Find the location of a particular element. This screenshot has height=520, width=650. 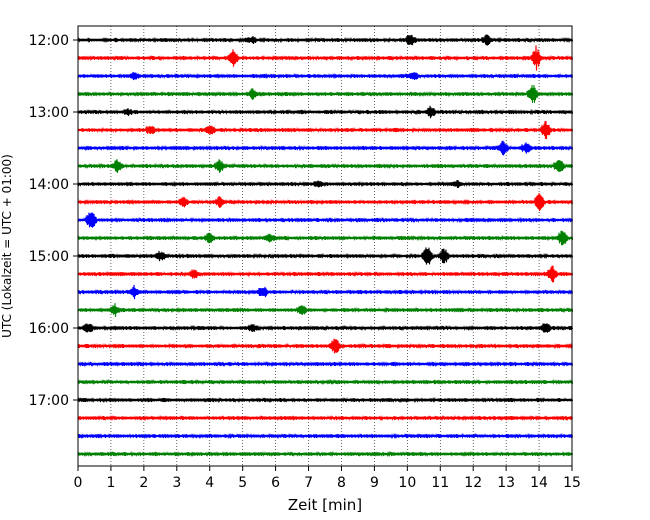

x-tick-label: 11 is located at coordinates (440, 483).